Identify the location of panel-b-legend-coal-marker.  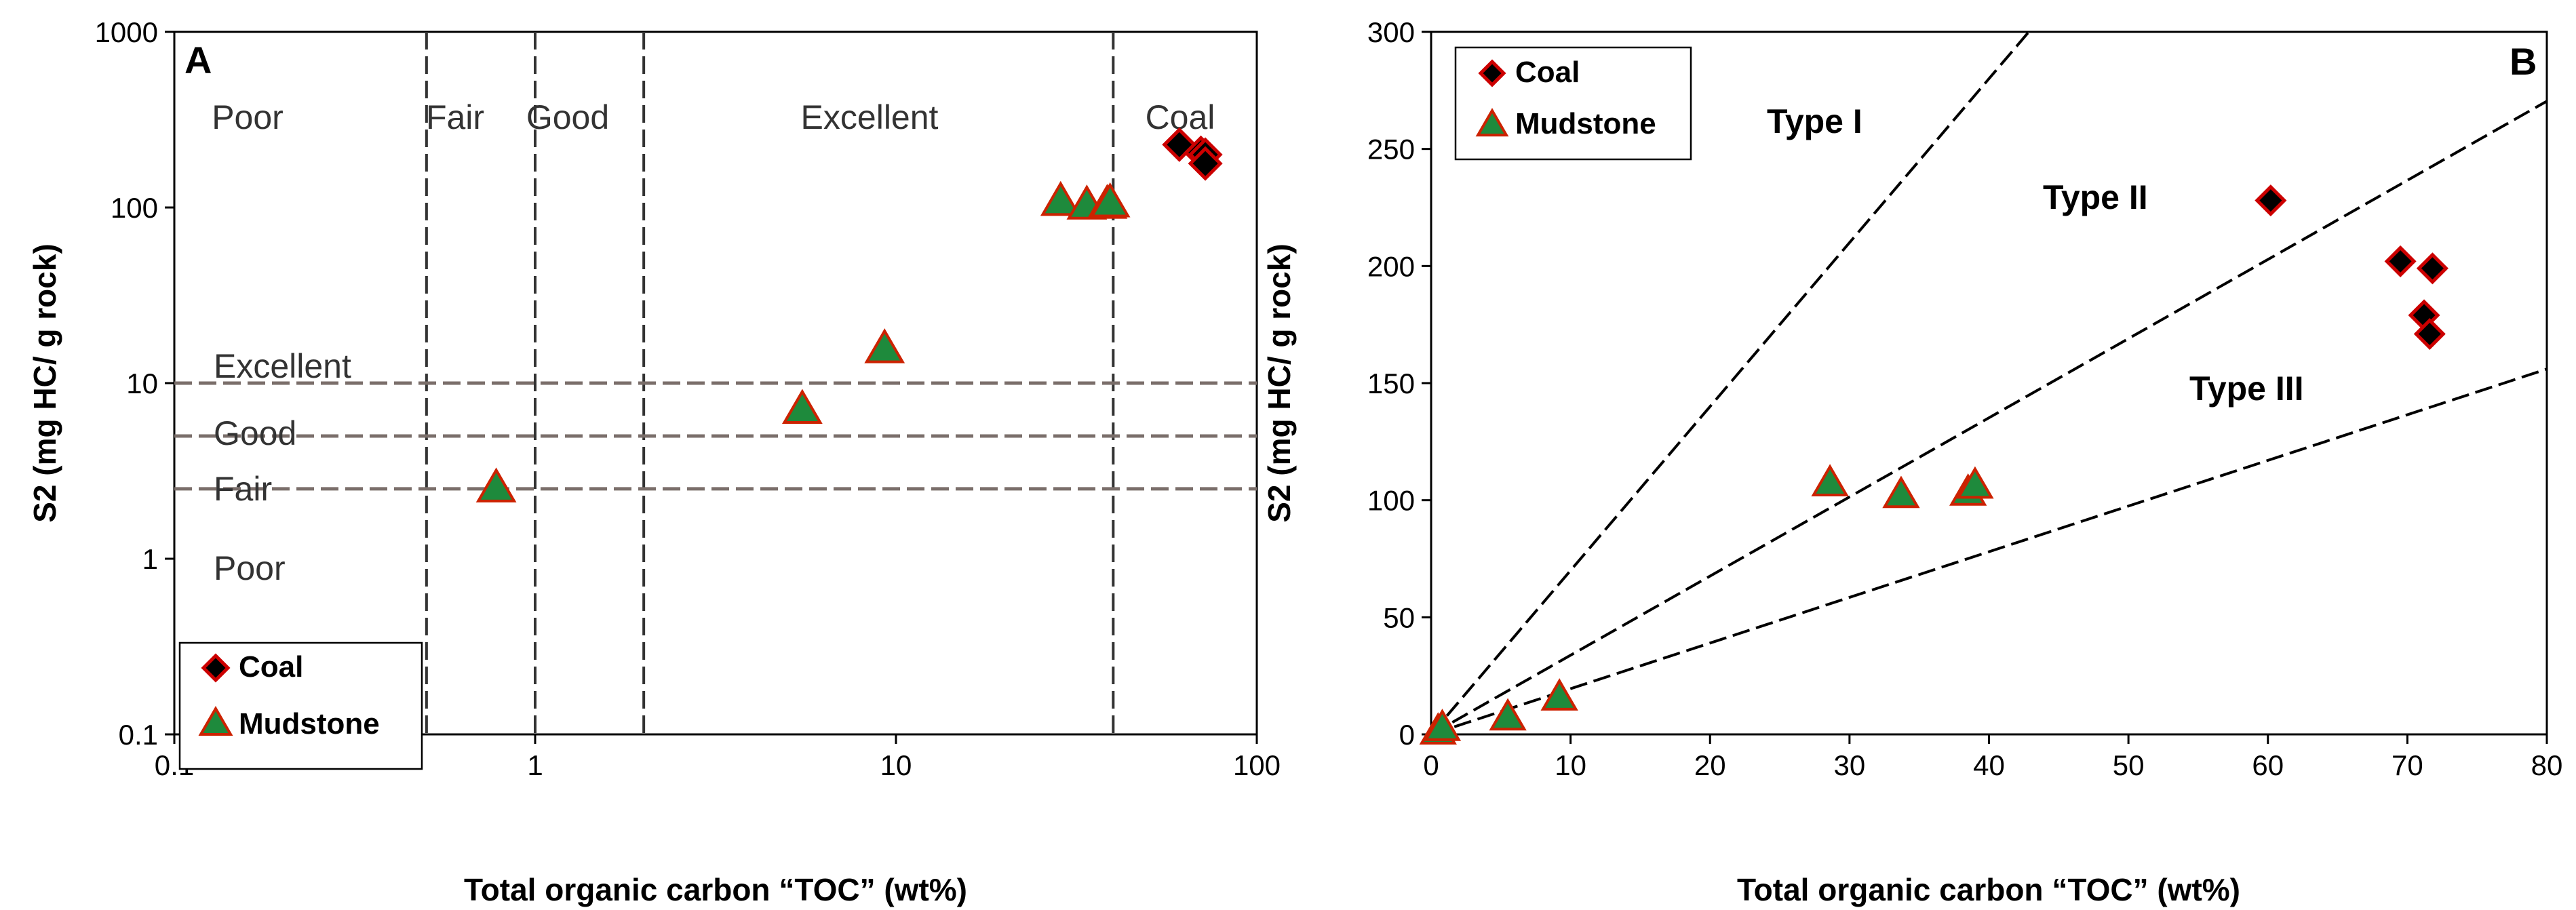
(1492, 73).